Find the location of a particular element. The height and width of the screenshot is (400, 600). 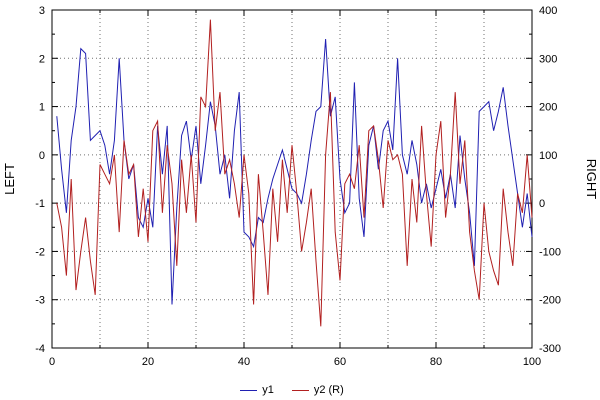

left-tick-label: 0 is located at coordinates (42, 156).